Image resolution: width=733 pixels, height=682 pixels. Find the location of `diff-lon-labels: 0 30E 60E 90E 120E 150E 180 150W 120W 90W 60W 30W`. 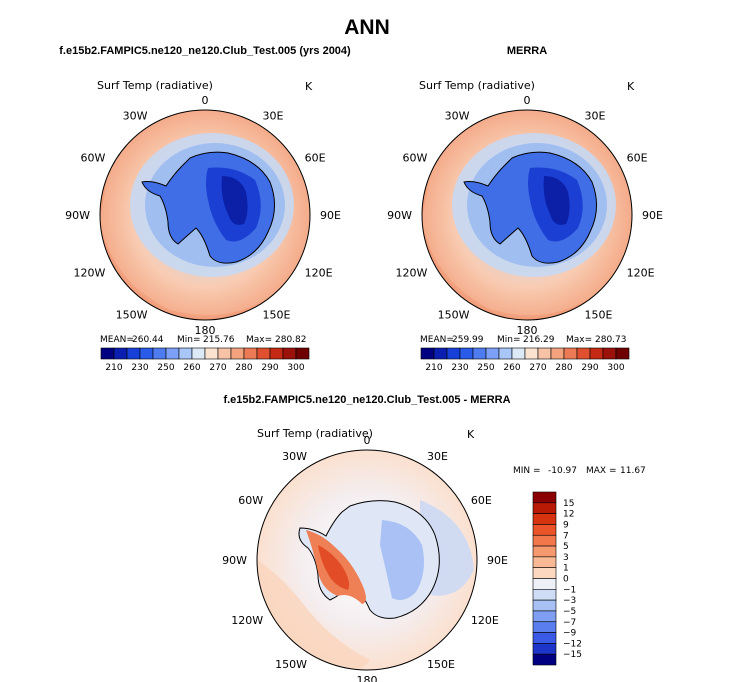

diff-lon-labels: 0 30E 60E 90E 120E 150E 180 150W 120W 90W 60W 30W is located at coordinates (365, 558).